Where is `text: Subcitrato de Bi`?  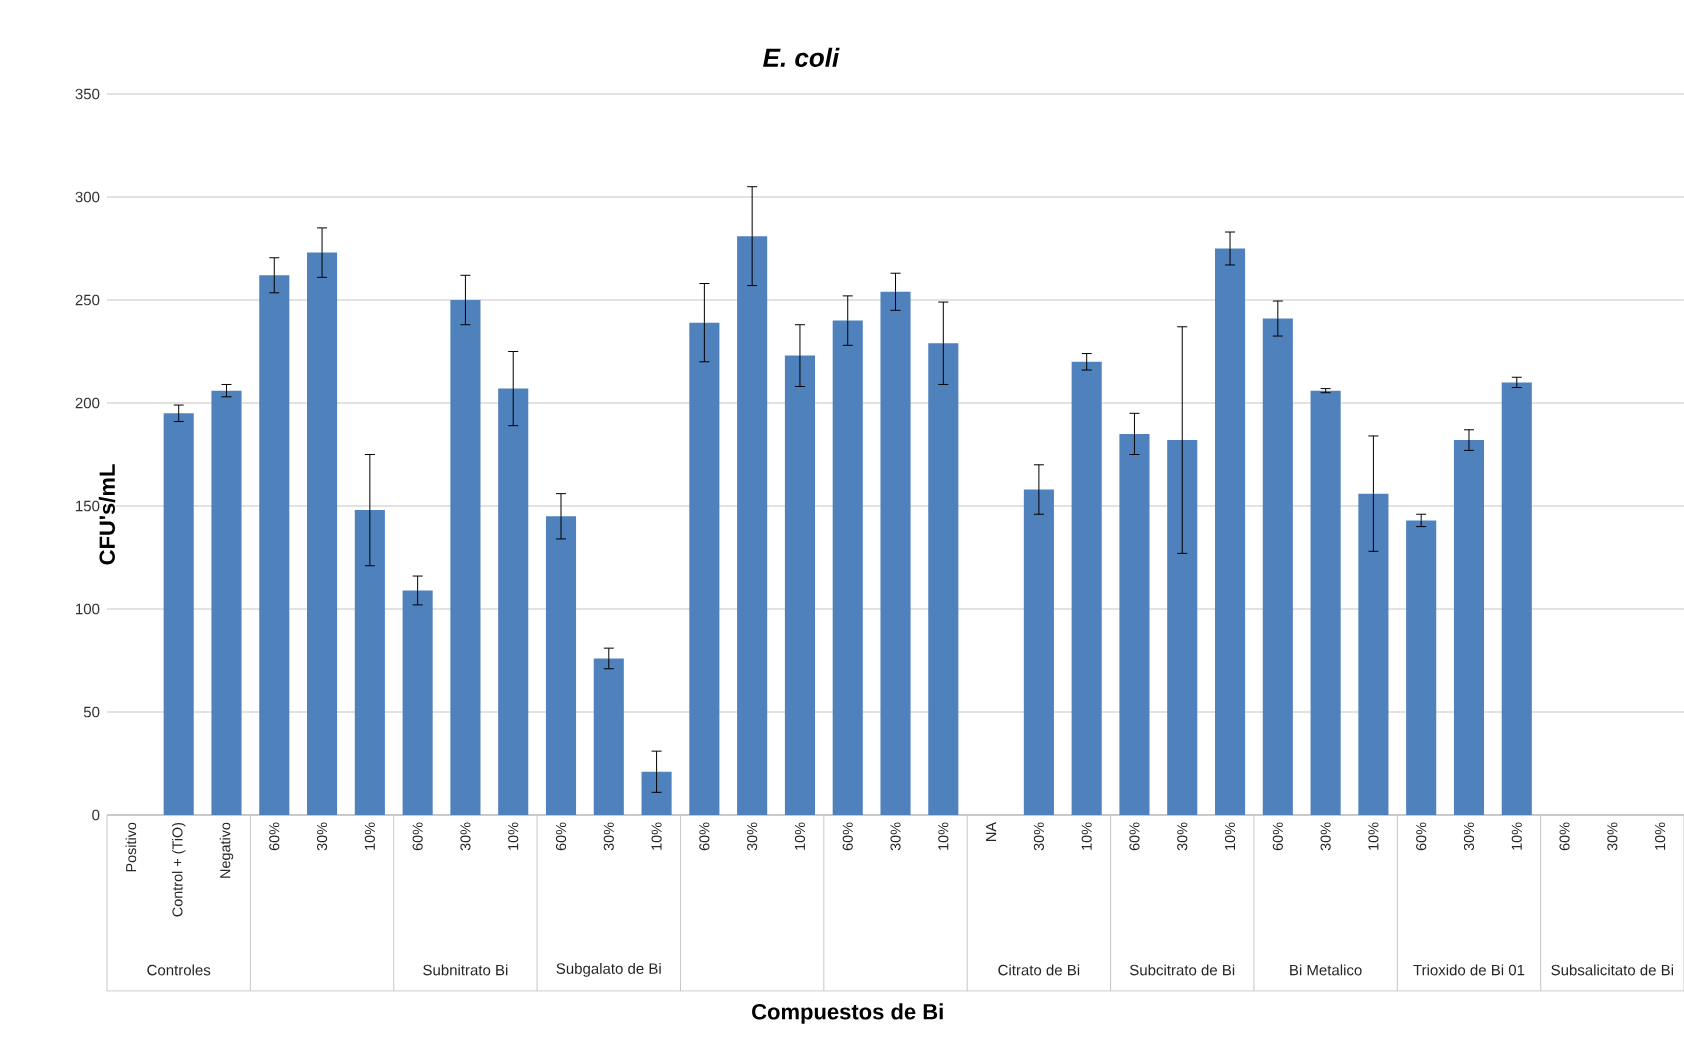 text: Subcitrato de Bi is located at coordinates (1182, 970).